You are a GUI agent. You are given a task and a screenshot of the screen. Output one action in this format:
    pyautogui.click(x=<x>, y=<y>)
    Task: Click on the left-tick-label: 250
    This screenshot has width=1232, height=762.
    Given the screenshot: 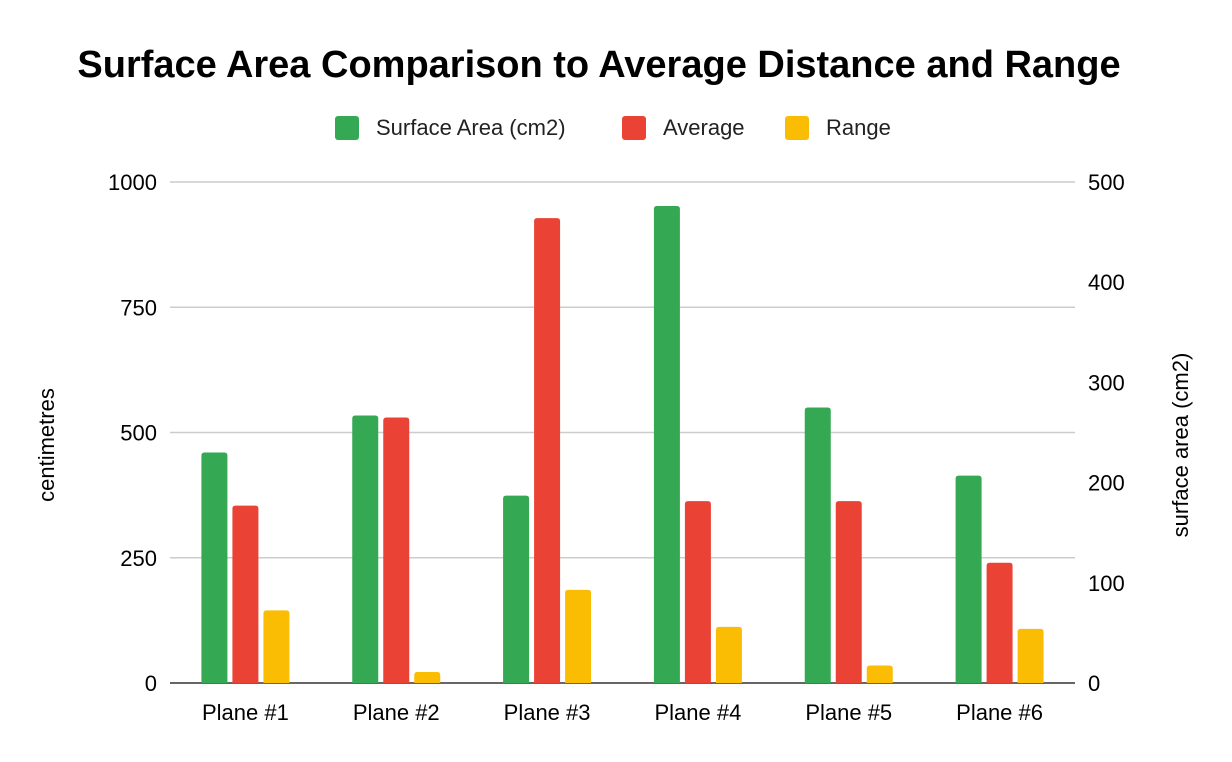 What is the action you would take?
    pyautogui.click(x=138, y=558)
    